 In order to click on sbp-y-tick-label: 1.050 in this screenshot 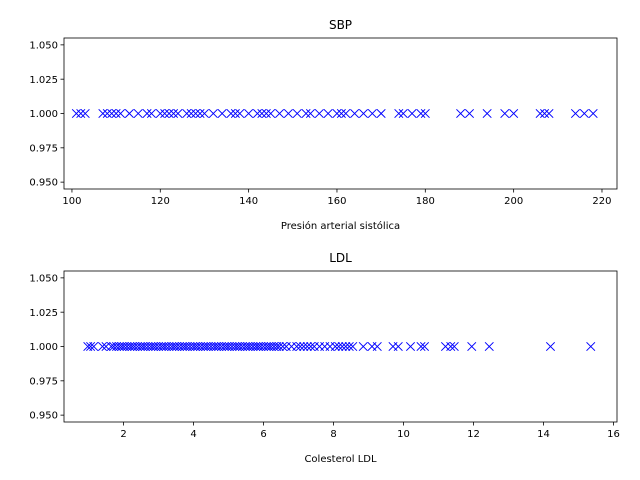, I will do `click(43, 45)`.